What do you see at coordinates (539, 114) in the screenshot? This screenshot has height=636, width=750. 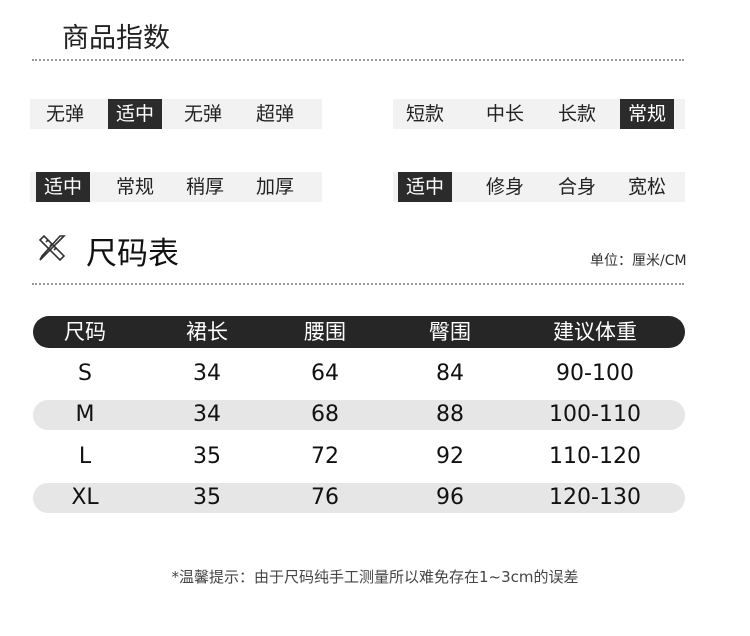 I see `attribute-group: 短款 中长 长款 常规` at bounding box center [539, 114].